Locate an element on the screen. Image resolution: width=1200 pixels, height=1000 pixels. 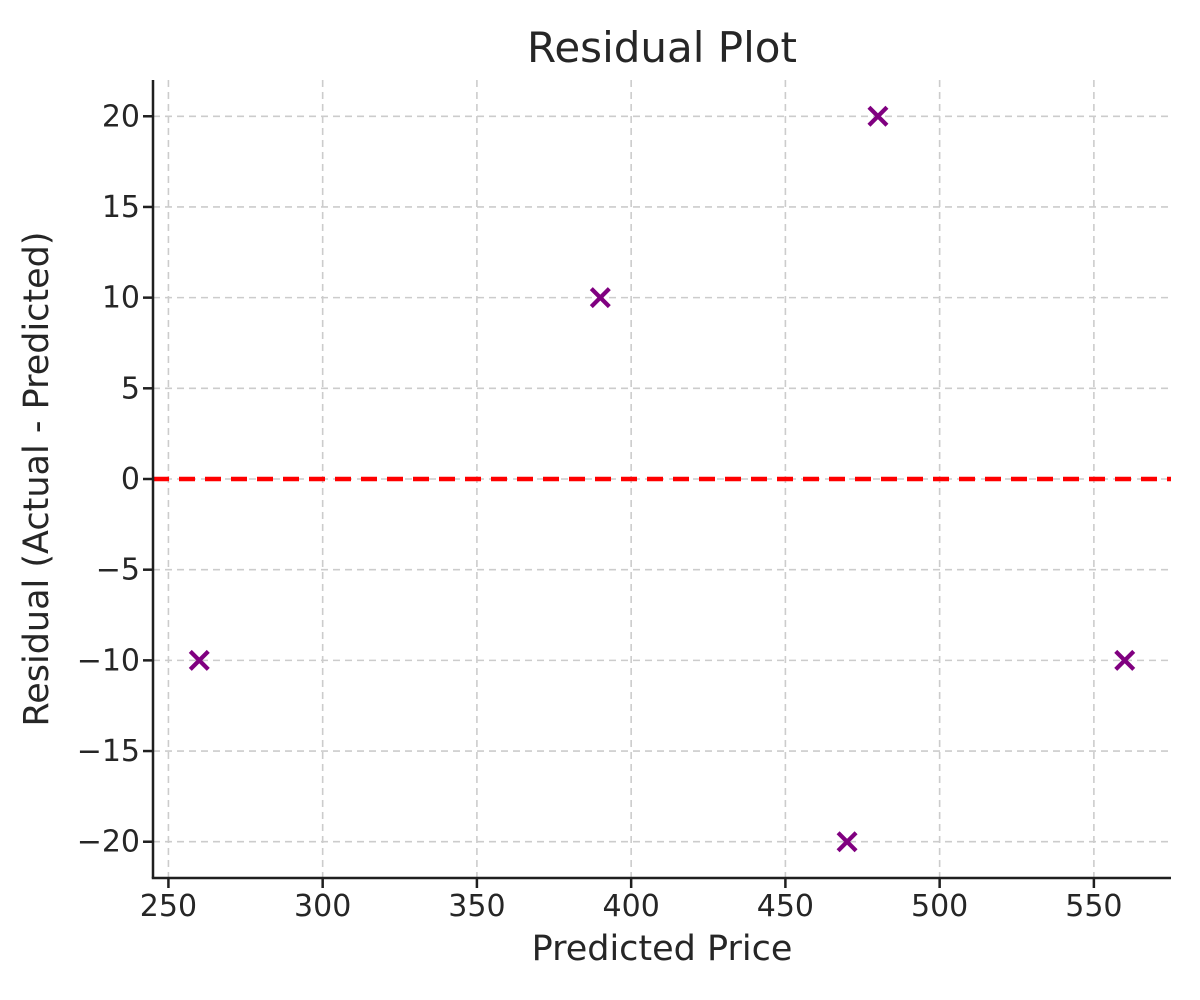
x-tick-labels: 250 300 350 400 450 500 550 is located at coordinates (631, 906).